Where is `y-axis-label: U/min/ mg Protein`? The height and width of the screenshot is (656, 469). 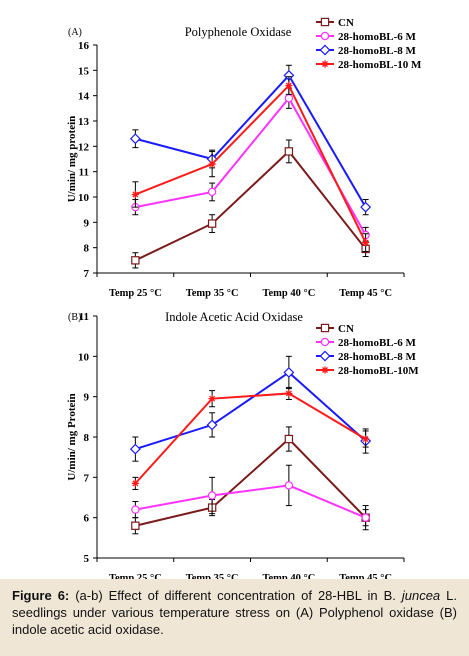
y-axis-label: U/min/ mg Protein is located at coordinates (72, 436).